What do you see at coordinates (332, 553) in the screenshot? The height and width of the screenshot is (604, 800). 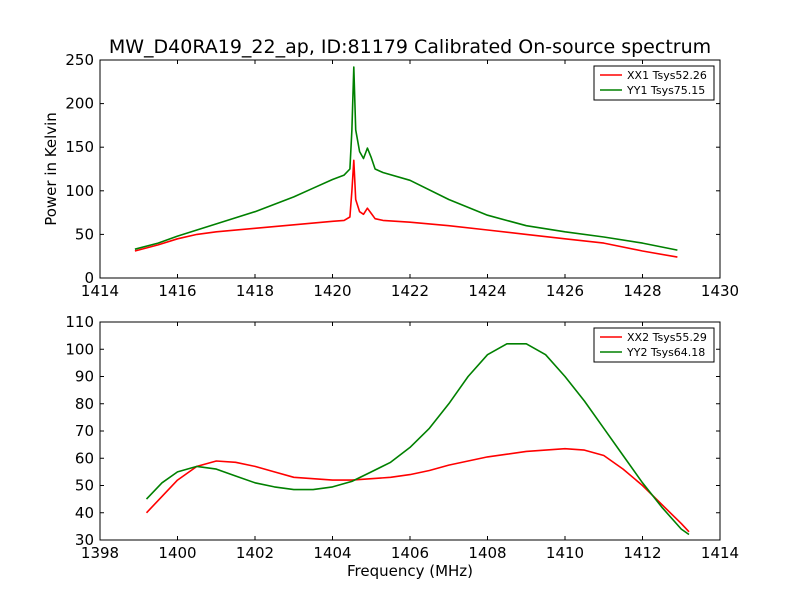 I see `x-tick-label: 1404` at bounding box center [332, 553].